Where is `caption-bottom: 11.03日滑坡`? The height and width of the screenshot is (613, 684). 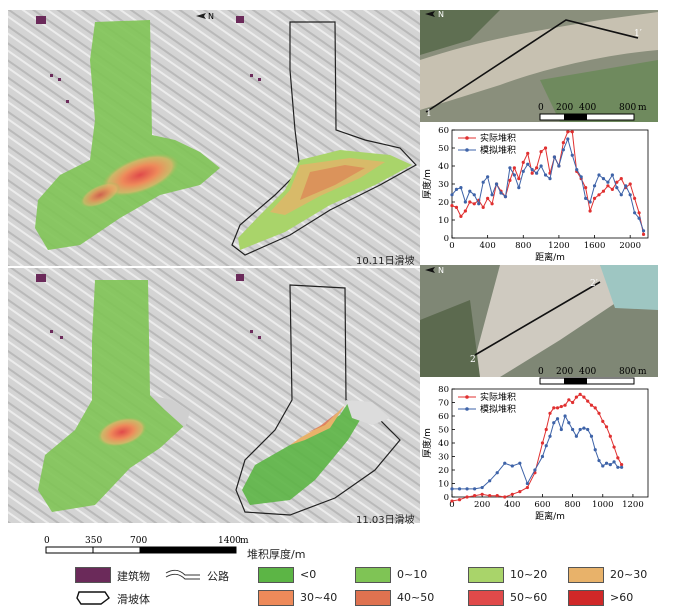
caption-bottom: 11.03日滑坡 is located at coordinates (385, 520).